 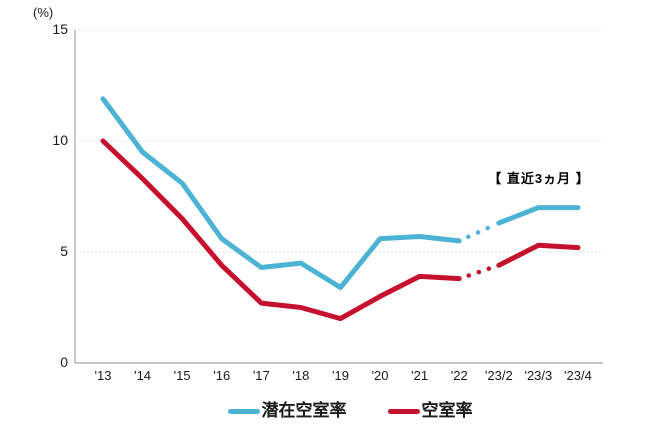 I want to click on legend-swatch-vacancy-line, so click(x=403, y=411).